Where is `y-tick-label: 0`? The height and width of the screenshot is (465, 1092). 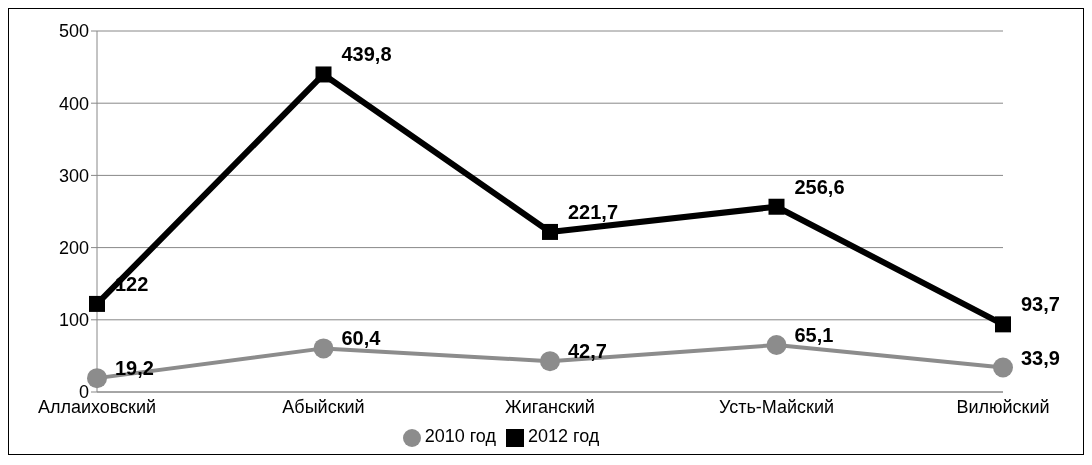
y-tick-label: 0 is located at coordinates (83, 392).